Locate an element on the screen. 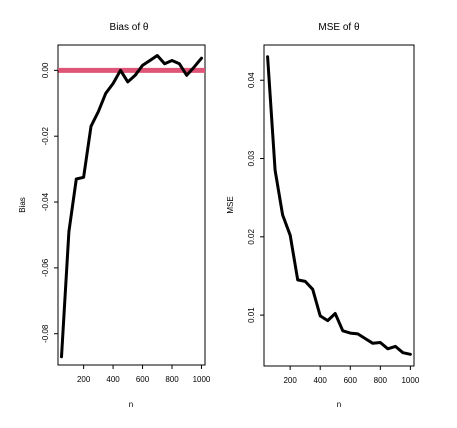 The height and width of the screenshot is (428, 457). mse-title: MSE of θ is located at coordinates (339, 27).